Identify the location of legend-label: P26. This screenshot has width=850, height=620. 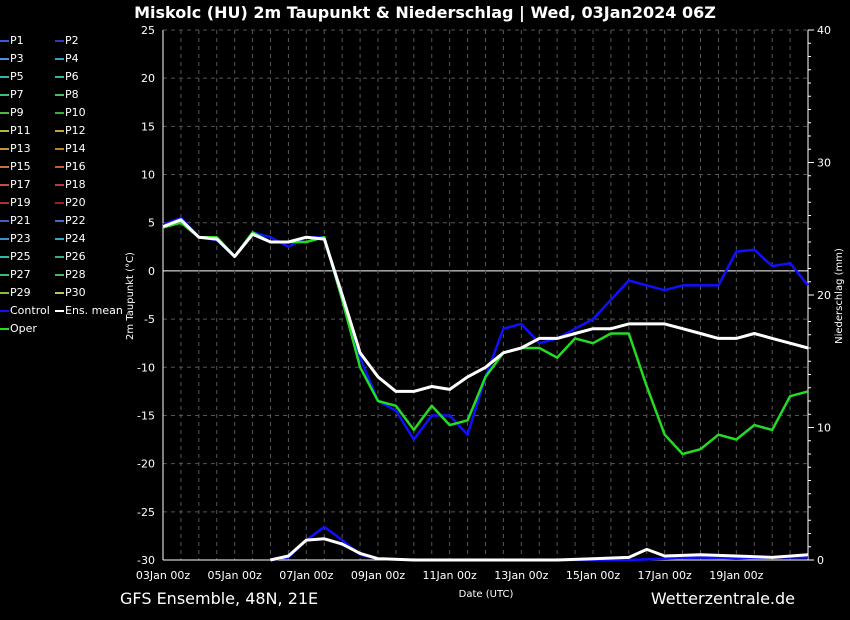
(75, 256).